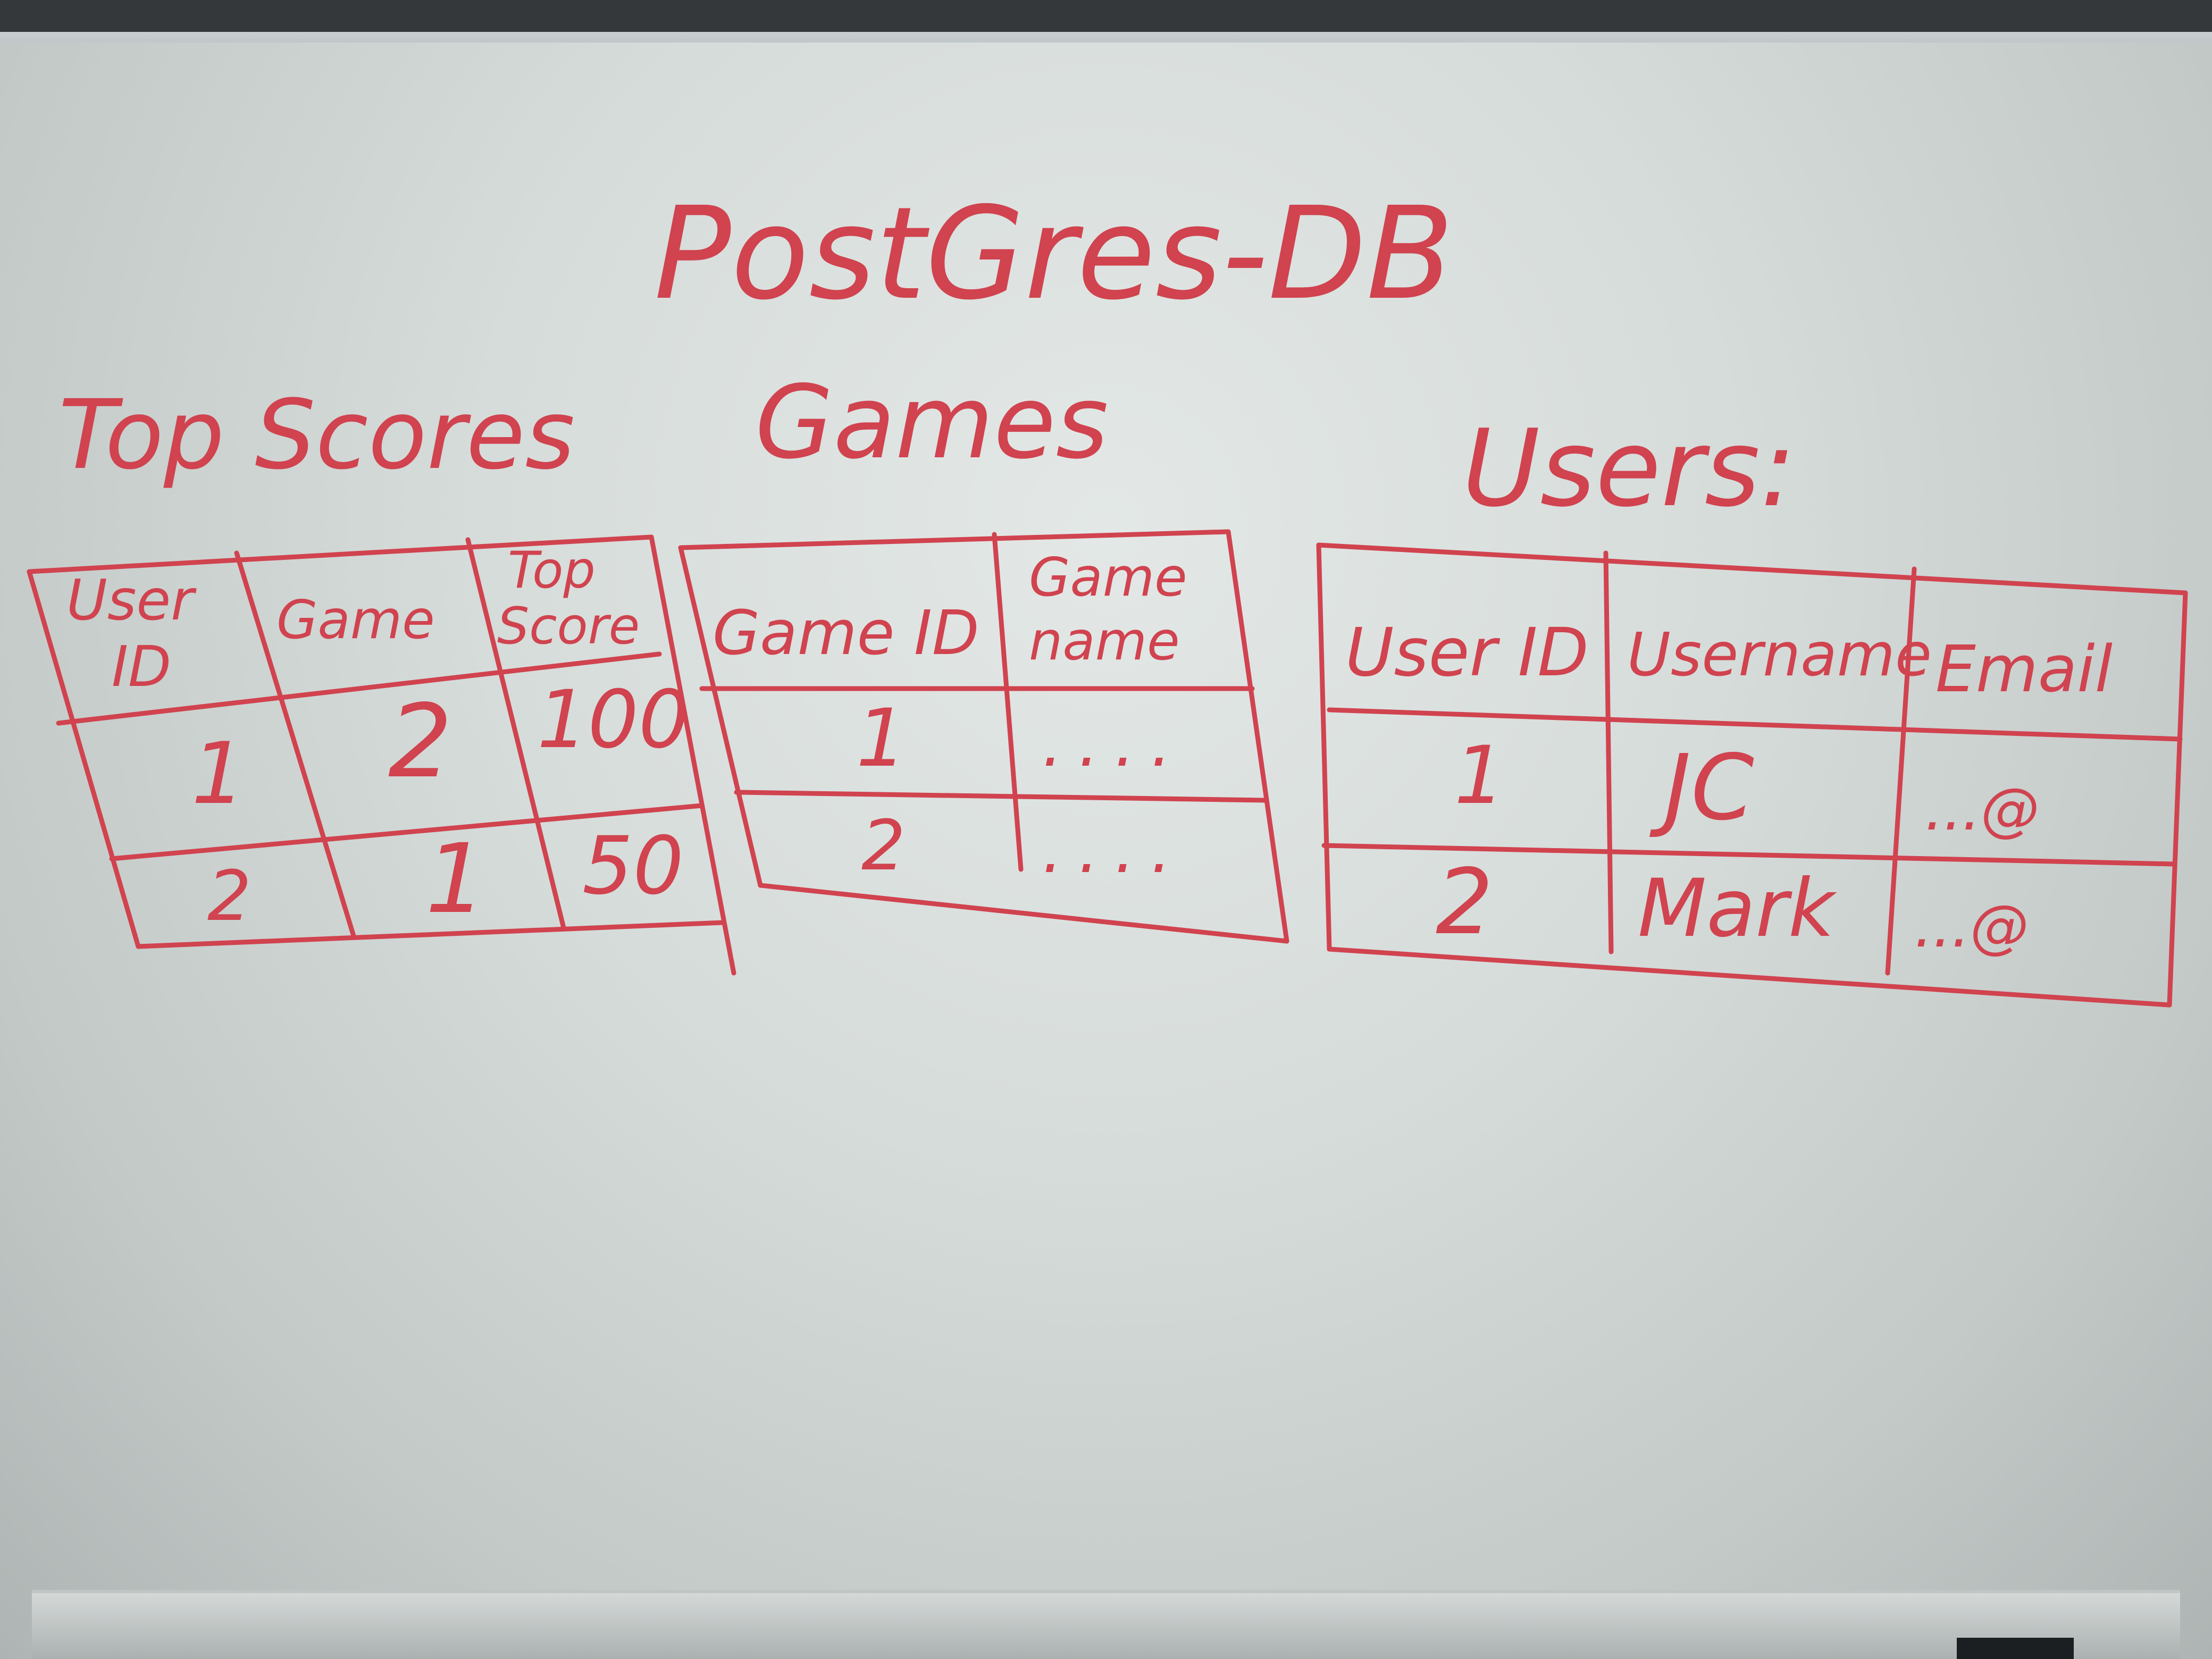  Describe the element at coordinates (1108, 577) in the screenshot. I see `games-header-game: Game` at that location.